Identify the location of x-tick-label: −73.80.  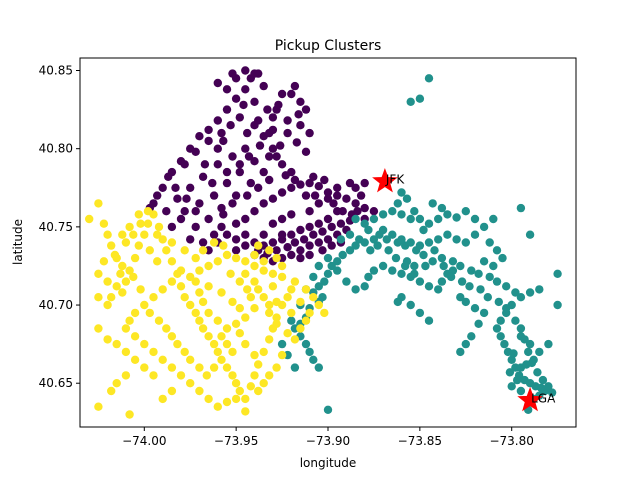
(511, 441).